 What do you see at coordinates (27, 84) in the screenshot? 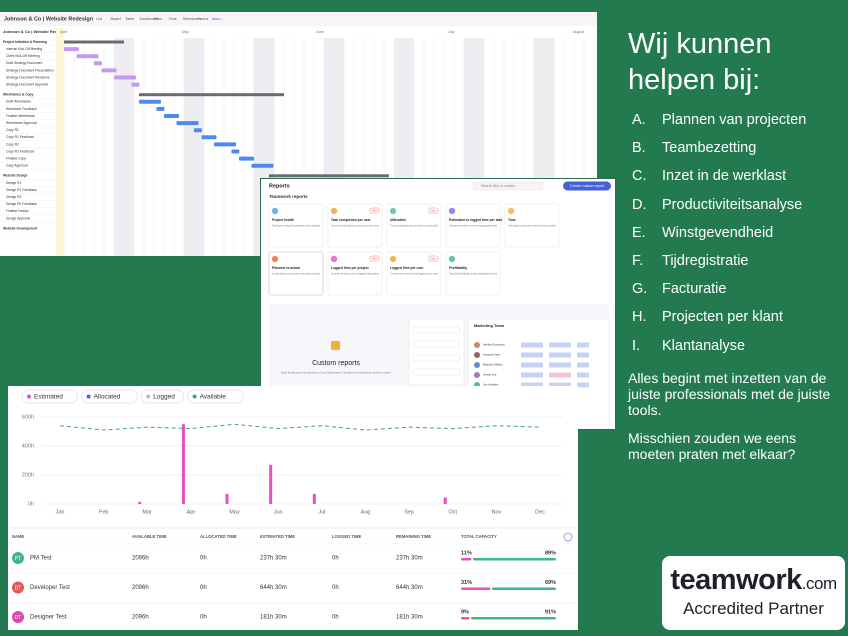
I see `task-name: Strategy Document Approval` at bounding box center [27, 84].